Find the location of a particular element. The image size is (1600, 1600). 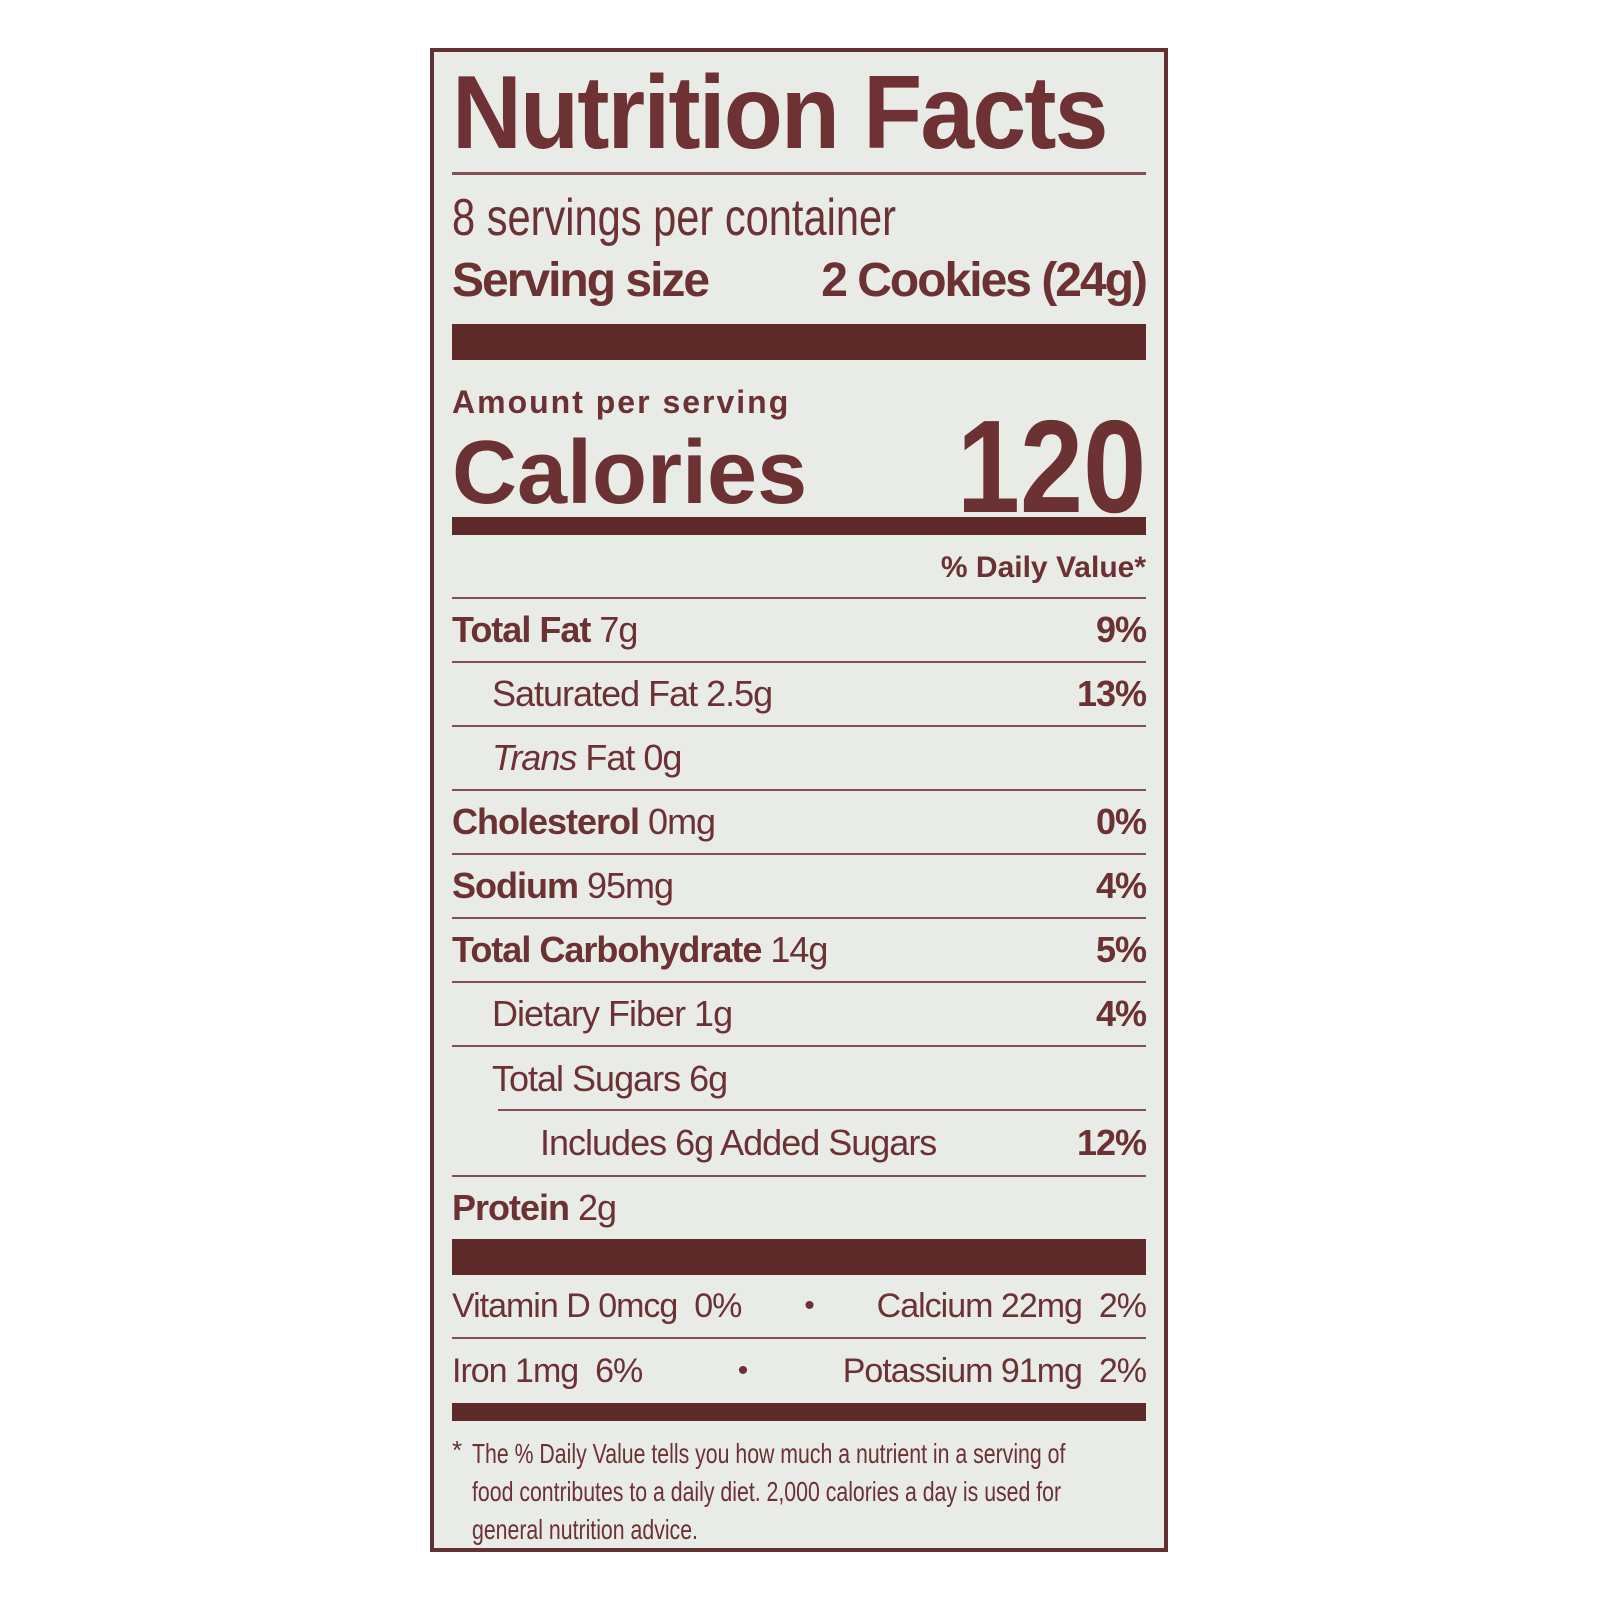

medium-divider-calories is located at coordinates (799, 526).